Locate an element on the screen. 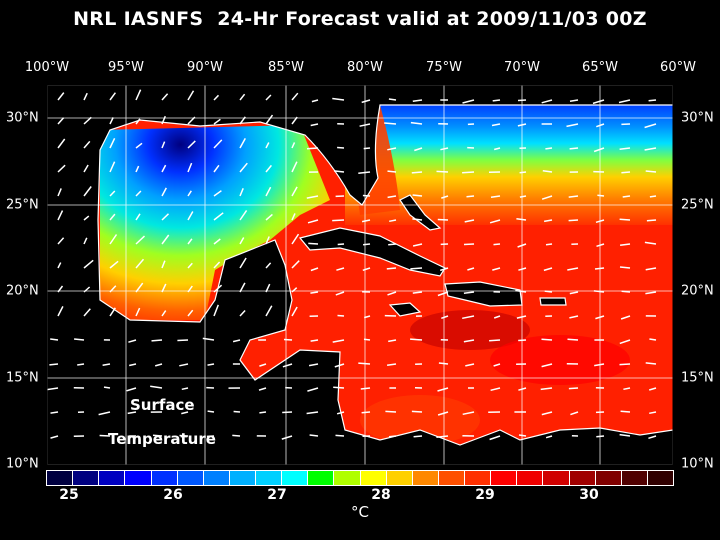 The height and width of the screenshot is (540, 720). lon-label: 90°W is located at coordinates (205, 67).